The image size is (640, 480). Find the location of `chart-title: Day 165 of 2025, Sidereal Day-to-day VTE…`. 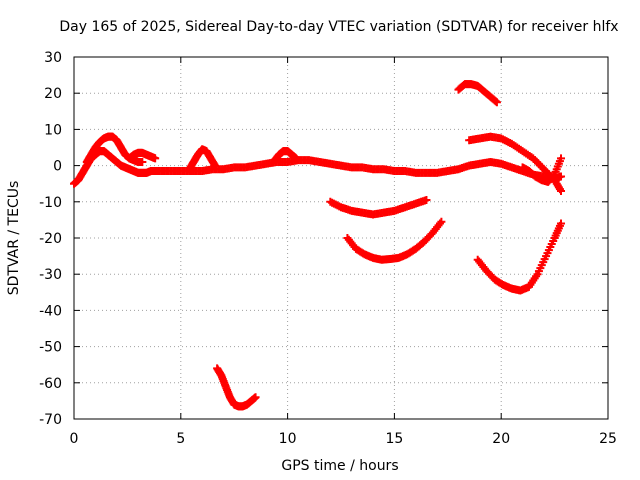

chart-title: Day 165 of 2025, Sidereal Day-to-day VTE… is located at coordinates (338, 27).